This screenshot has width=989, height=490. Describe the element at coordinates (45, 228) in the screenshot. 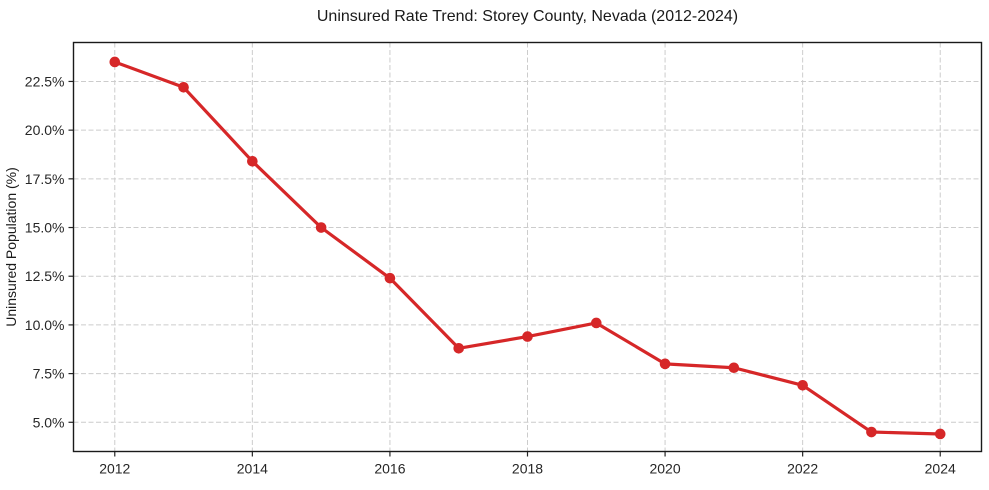

I see `y-tick-label: 15.0%` at that location.